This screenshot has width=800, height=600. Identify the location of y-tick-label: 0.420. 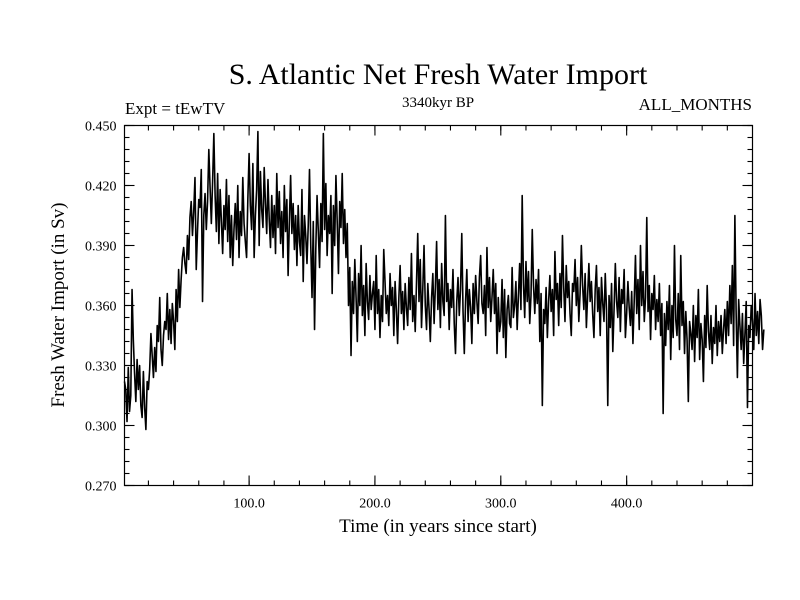
(101, 187).